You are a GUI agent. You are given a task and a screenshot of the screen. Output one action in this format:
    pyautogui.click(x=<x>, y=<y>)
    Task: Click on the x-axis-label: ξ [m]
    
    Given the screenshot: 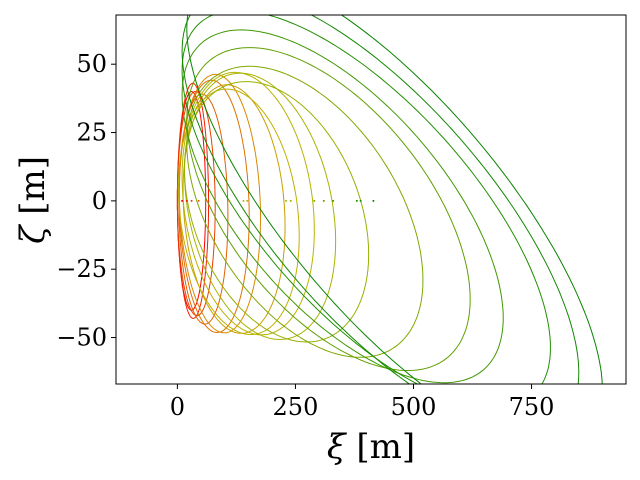 What is the action you would take?
    pyautogui.click(x=371, y=447)
    